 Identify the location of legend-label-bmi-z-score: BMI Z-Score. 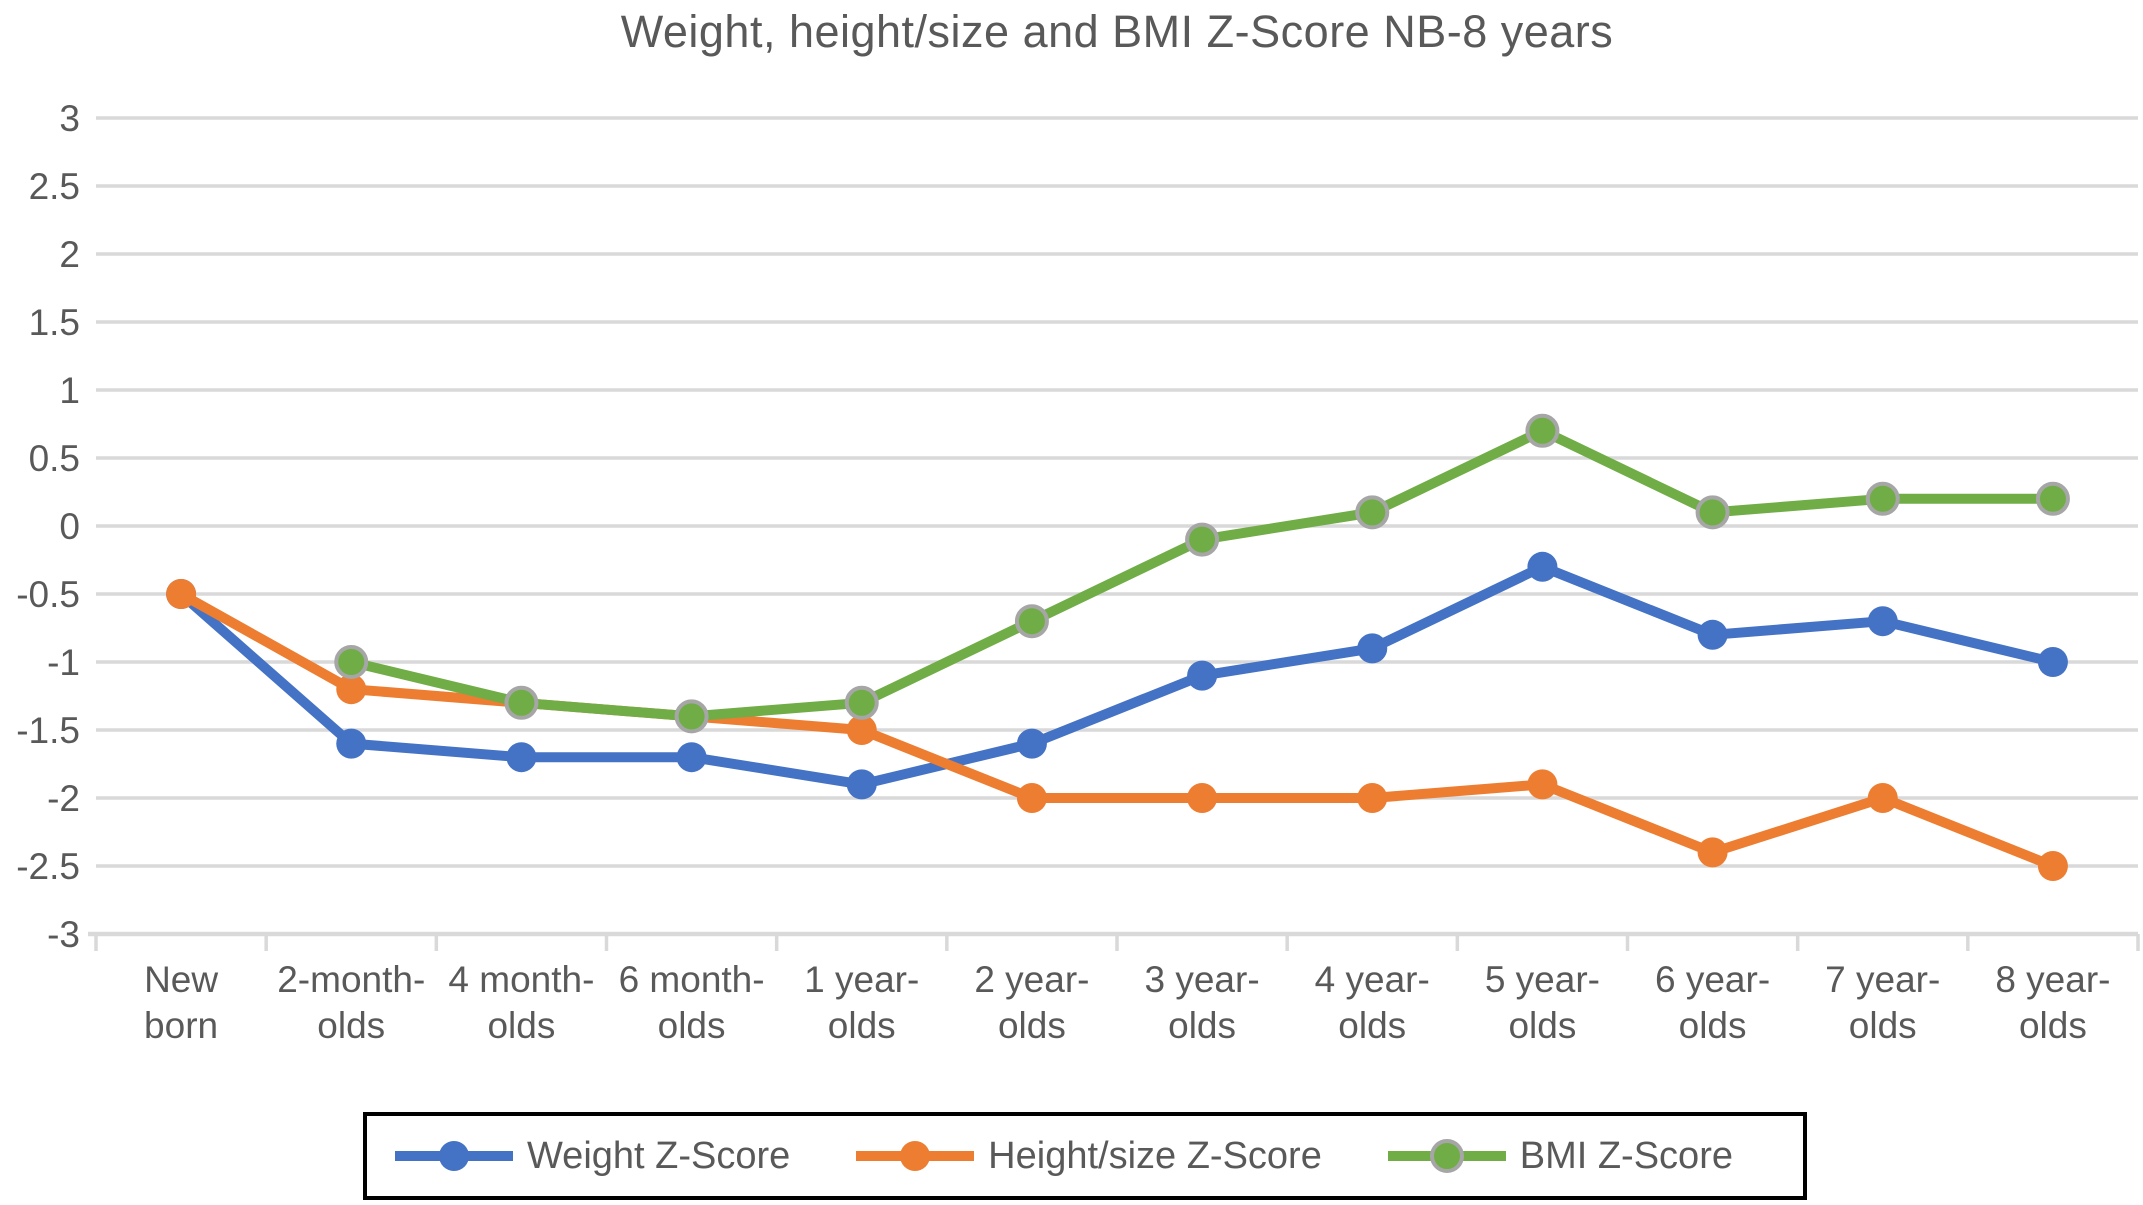
(1626, 1155).